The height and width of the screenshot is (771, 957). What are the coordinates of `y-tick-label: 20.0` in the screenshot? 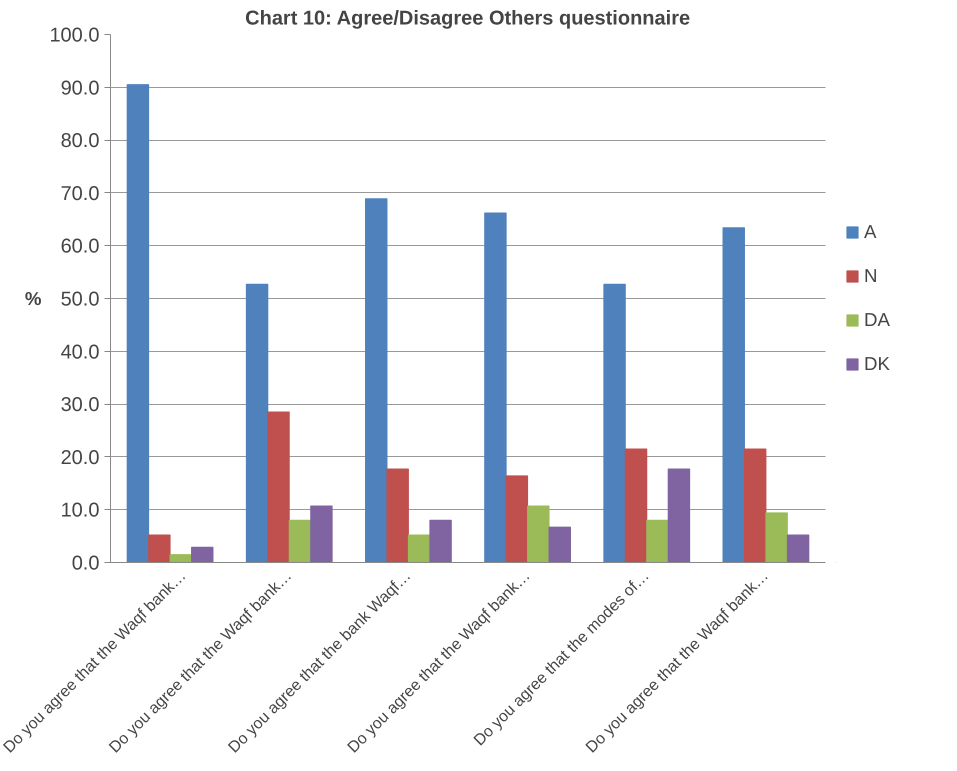 It's located at (80, 457).